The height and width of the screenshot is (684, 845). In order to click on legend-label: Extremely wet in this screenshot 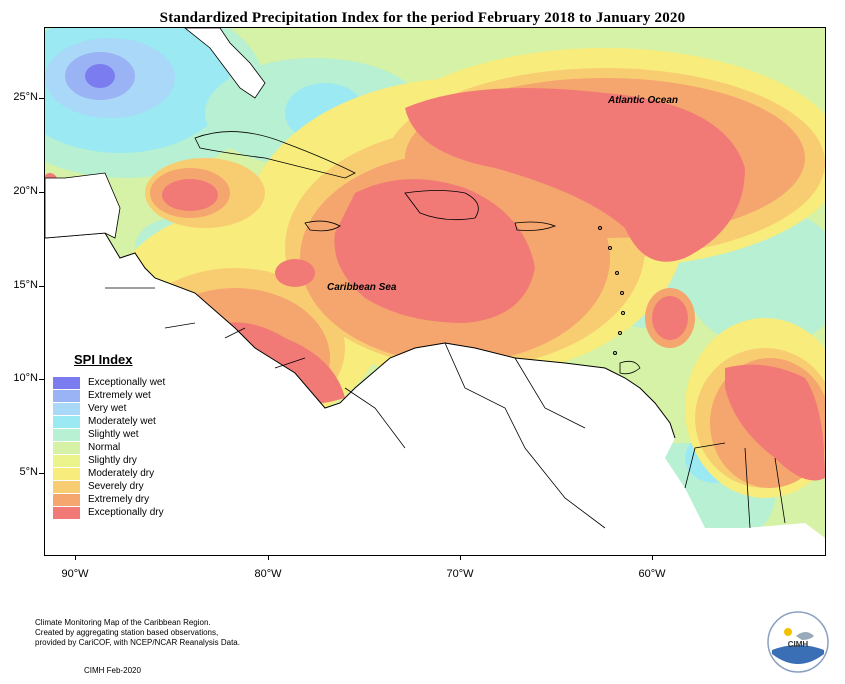, I will do `click(119, 395)`.